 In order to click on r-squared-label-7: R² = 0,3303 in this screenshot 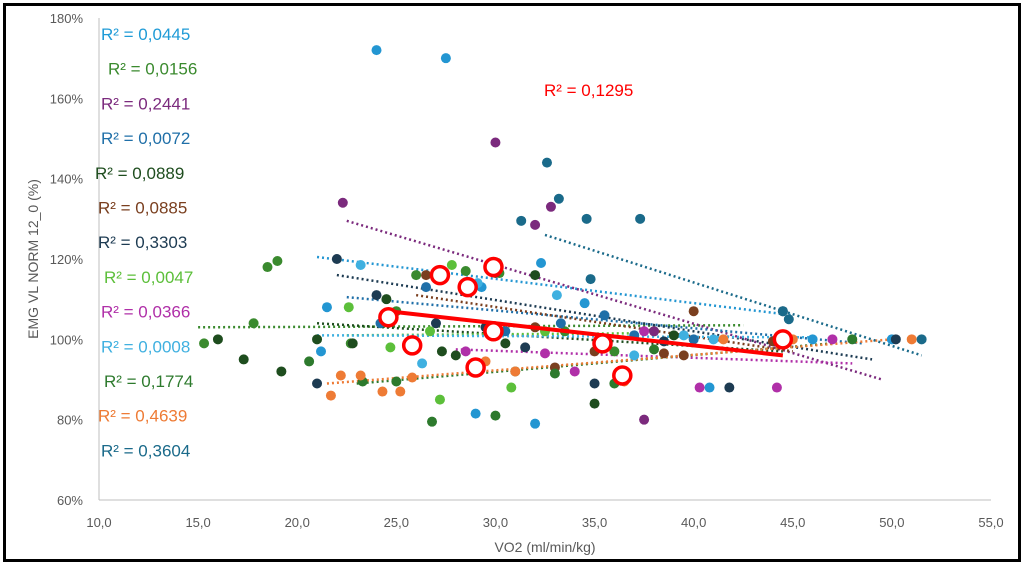, I will do `click(142, 242)`.